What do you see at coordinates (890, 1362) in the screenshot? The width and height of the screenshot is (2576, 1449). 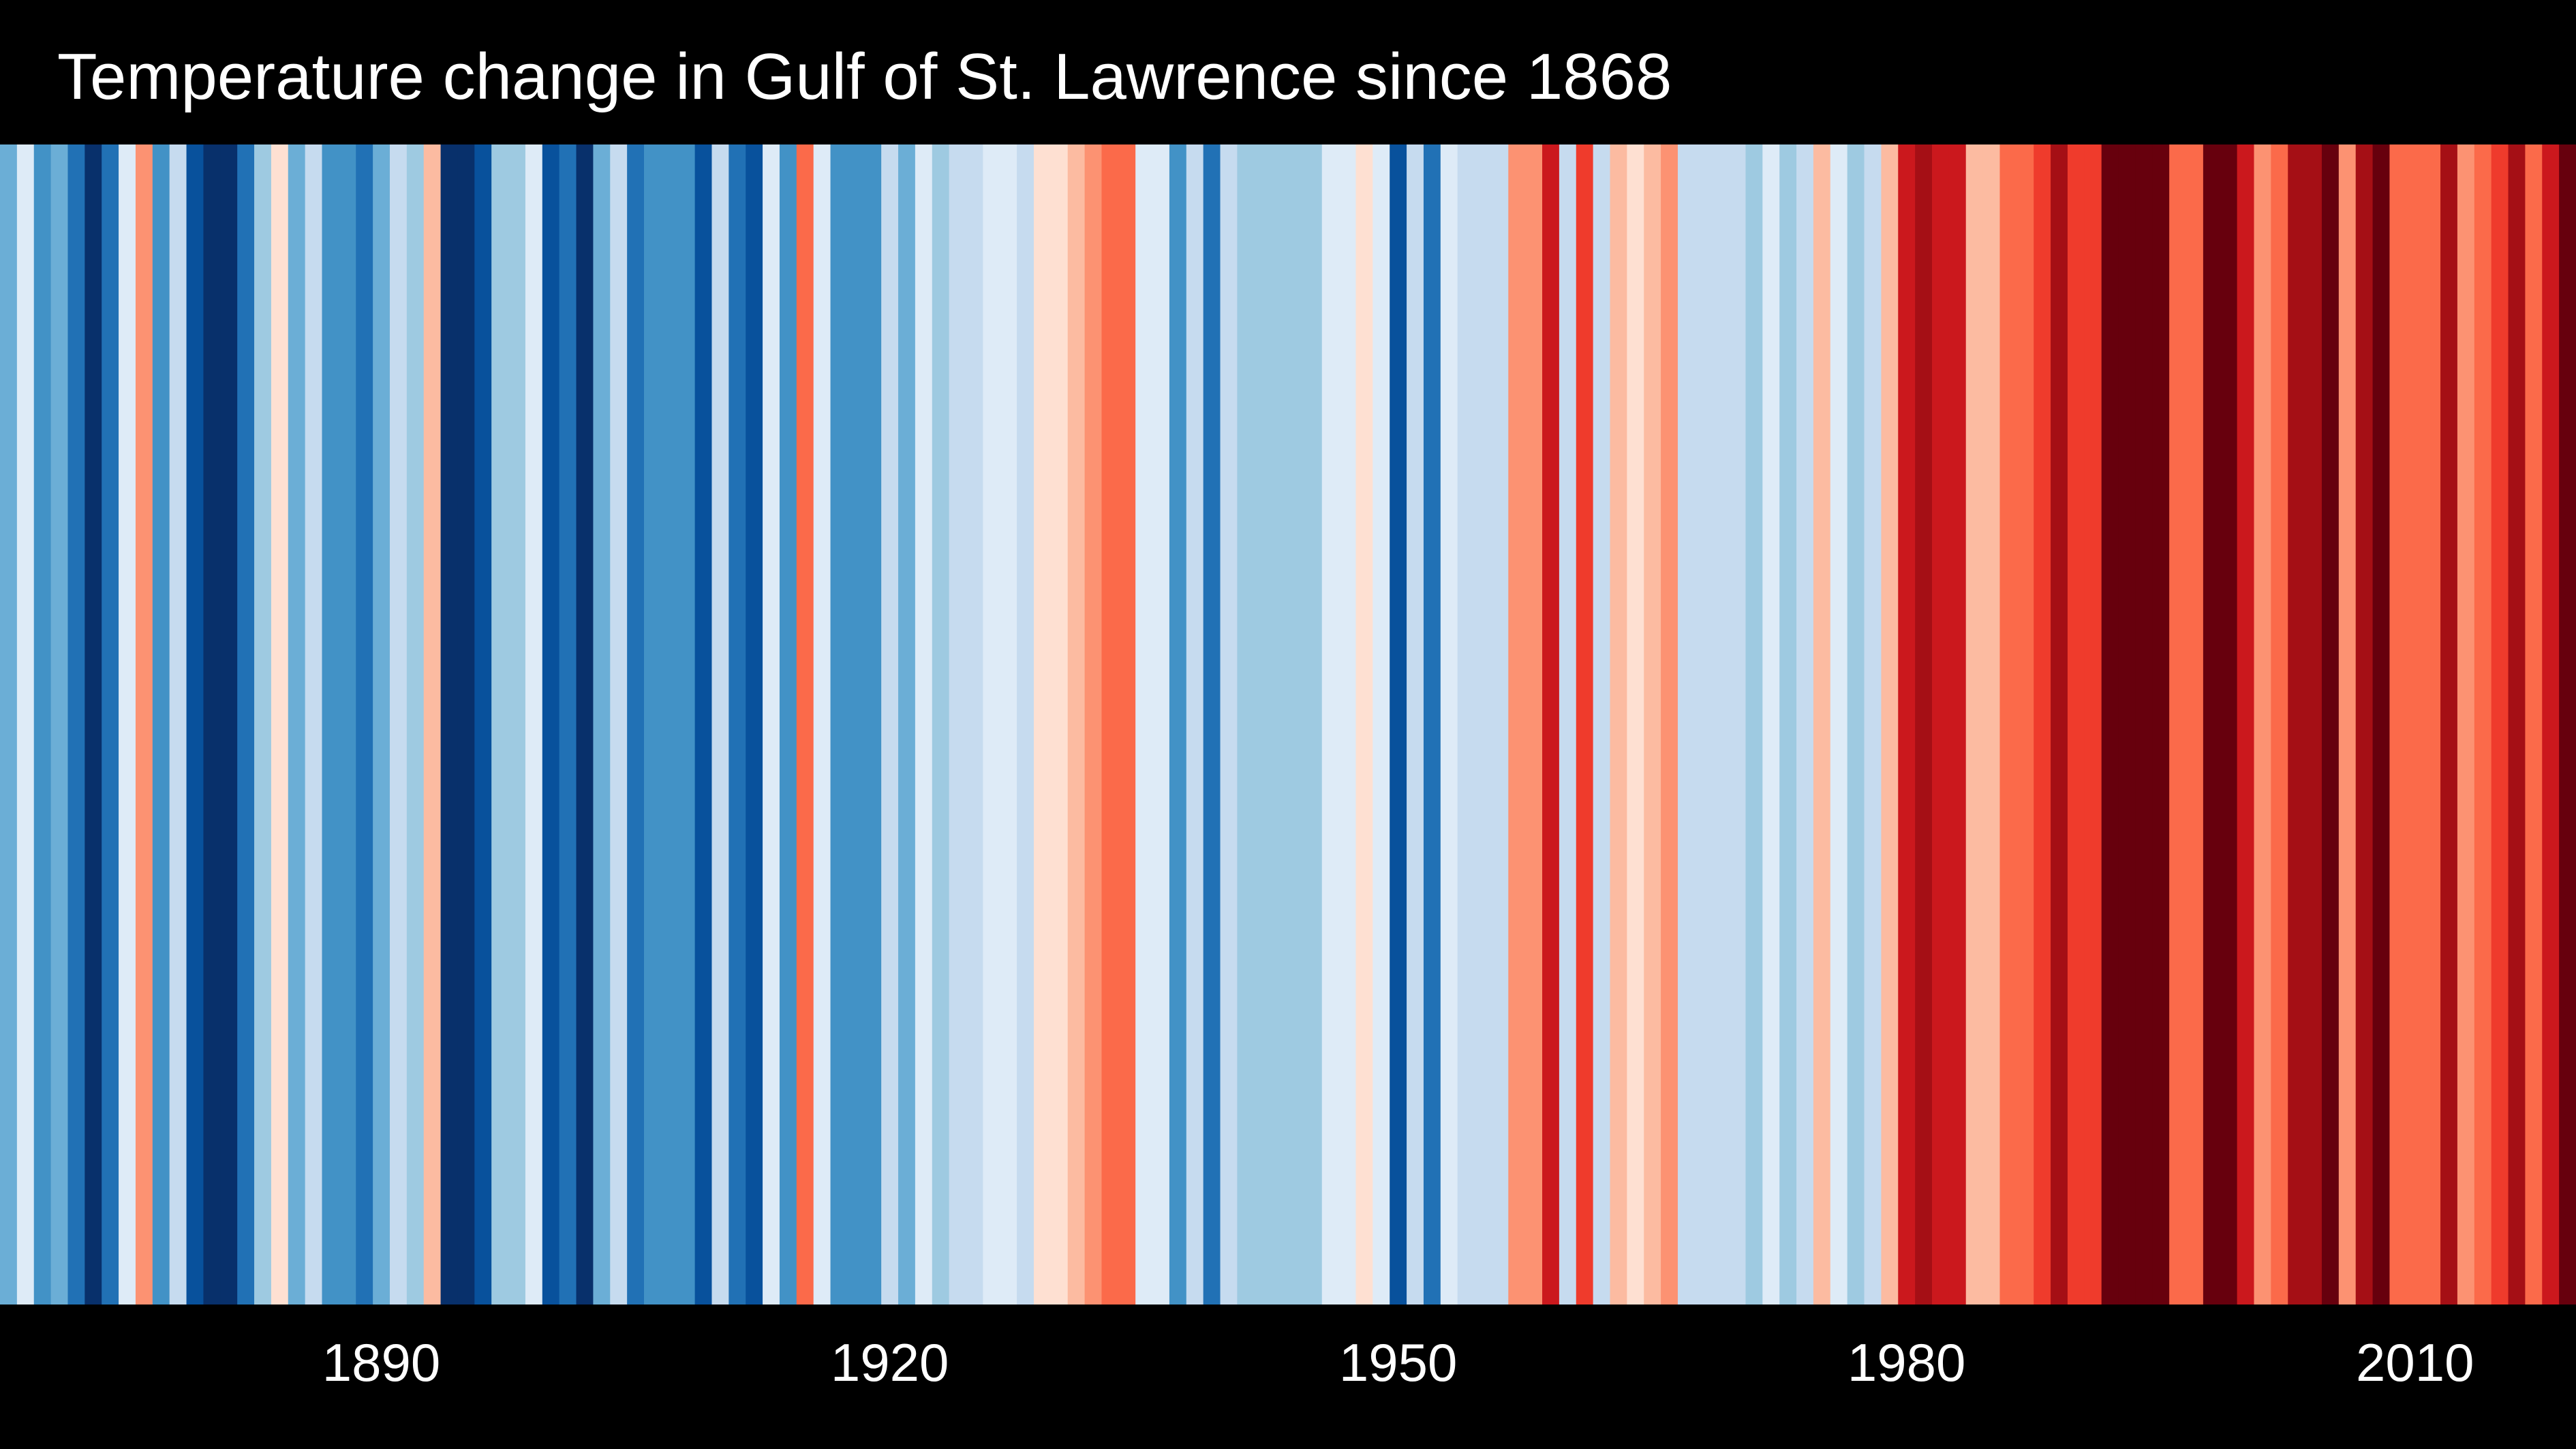 I see `x-tick-label: 1920` at bounding box center [890, 1362].